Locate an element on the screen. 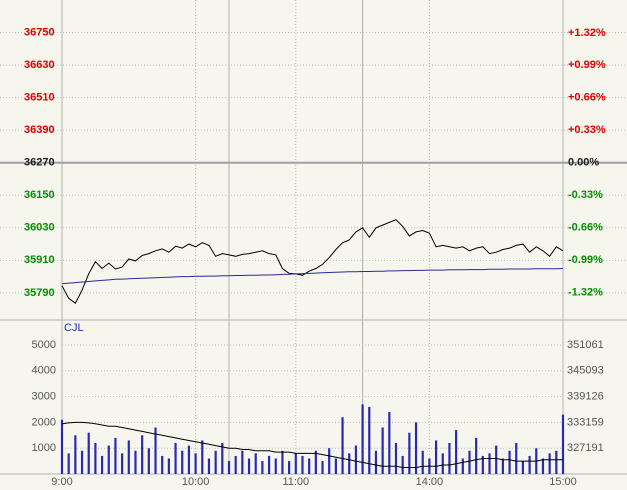 Image resolution: width=627 pixels, height=490 pixels. y2-tick-label: +1.32% is located at coordinates (587, 33).